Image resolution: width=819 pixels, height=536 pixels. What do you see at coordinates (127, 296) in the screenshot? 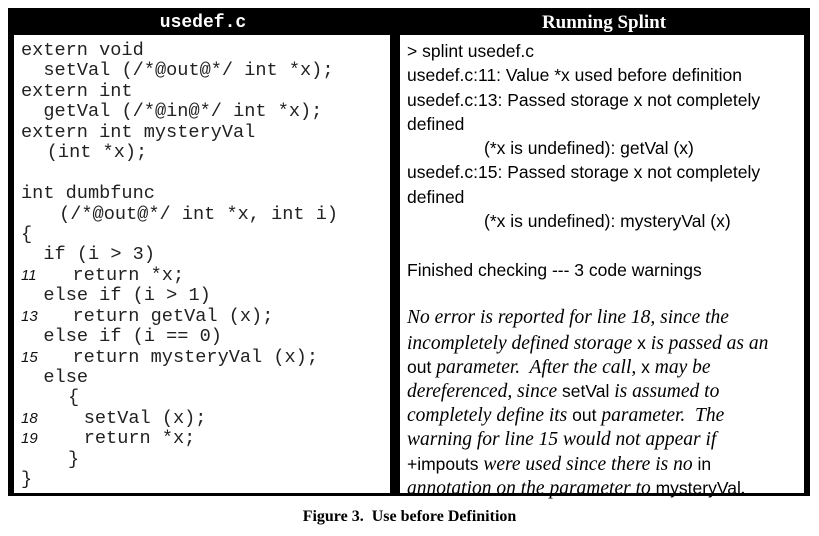
I see `code-text: else if (i > 1)` at bounding box center [127, 296].